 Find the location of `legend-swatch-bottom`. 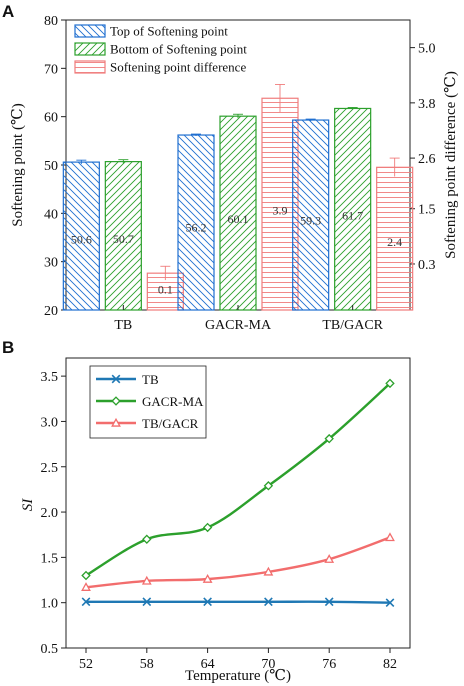

legend-swatch-bottom is located at coordinates (90, 49).